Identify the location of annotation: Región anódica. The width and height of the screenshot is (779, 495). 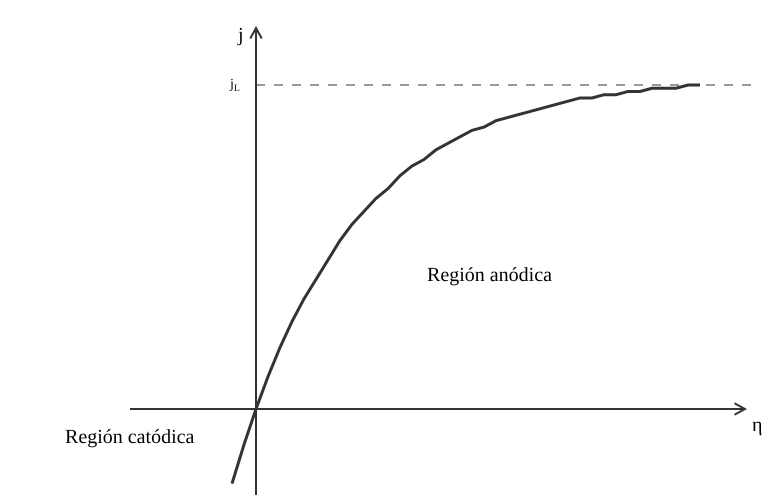
(489, 275).